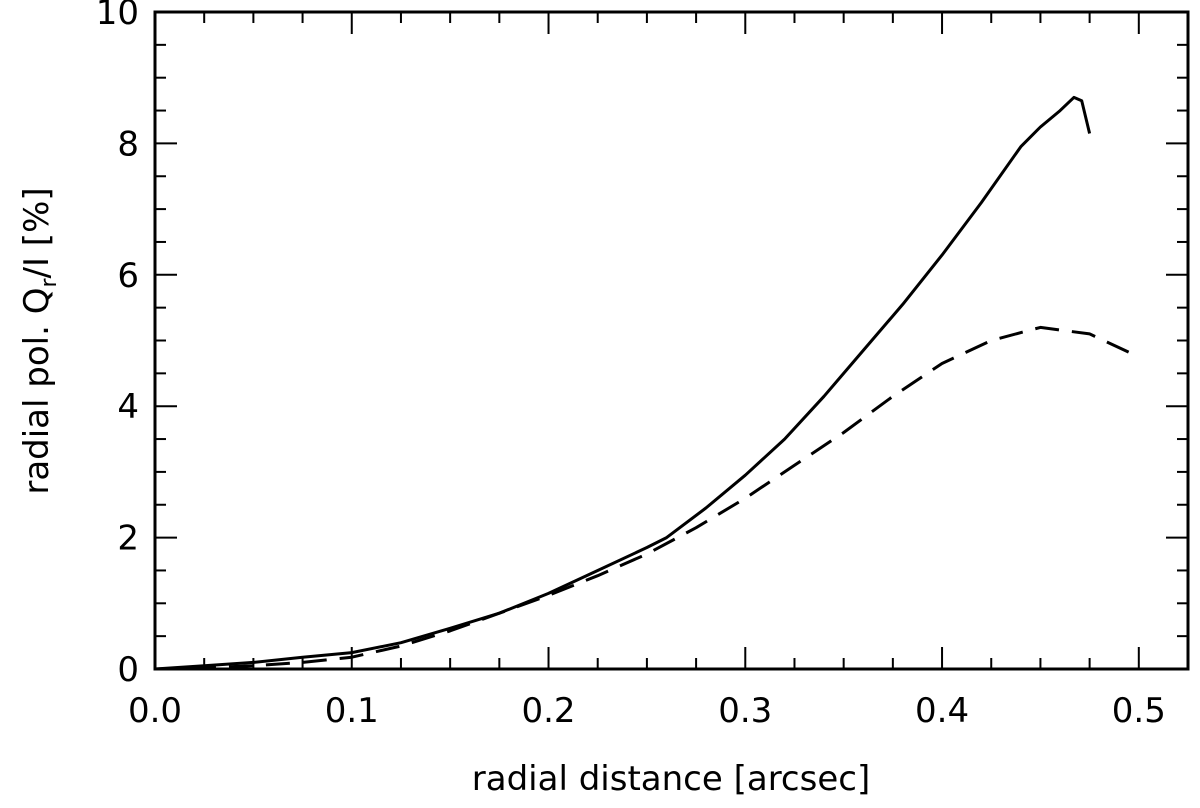 This screenshot has height=808, width=1200. Describe the element at coordinates (37, 232) in the screenshot. I see `y-axis-label-suffix: /I [%]` at that location.